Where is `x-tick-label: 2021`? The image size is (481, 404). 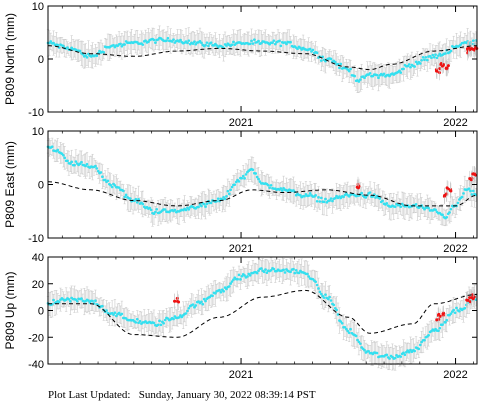
x-tick-label: 2021 is located at coordinates (241, 249).